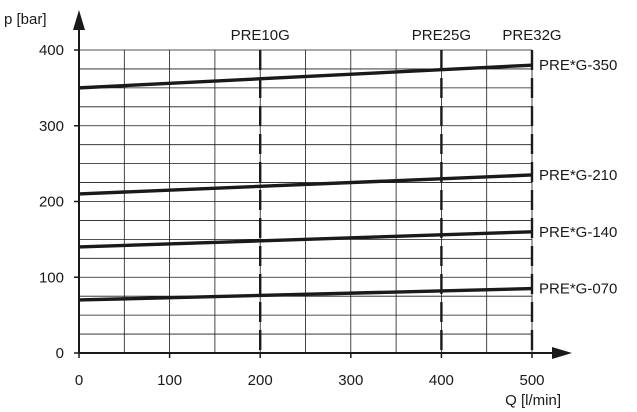 The height and width of the screenshot is (412, 637). Describe the element at coordinates (562, 353) in the screenshot. I see `x-axis-arrow` at that location.